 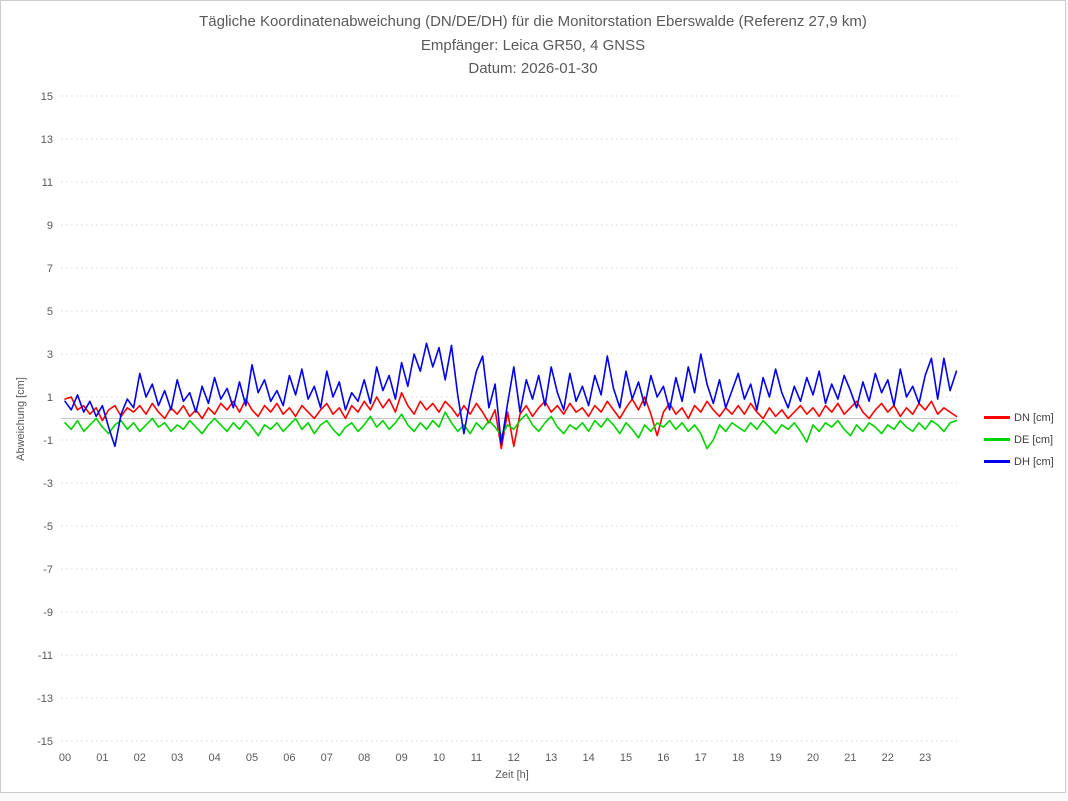 What do you see at coordinates (701, 758) in the screenshot?
I see `x-tick-label: 17` at bounding box center [701, 758].